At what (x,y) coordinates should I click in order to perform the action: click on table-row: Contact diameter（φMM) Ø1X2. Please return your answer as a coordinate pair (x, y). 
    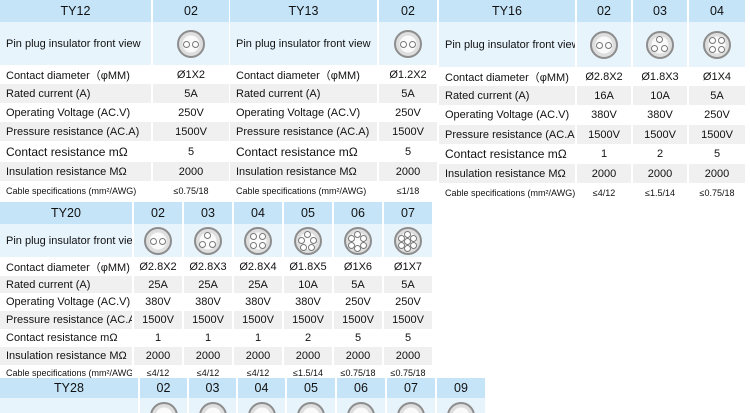
    Looking at the image, I should click on (114, 74).